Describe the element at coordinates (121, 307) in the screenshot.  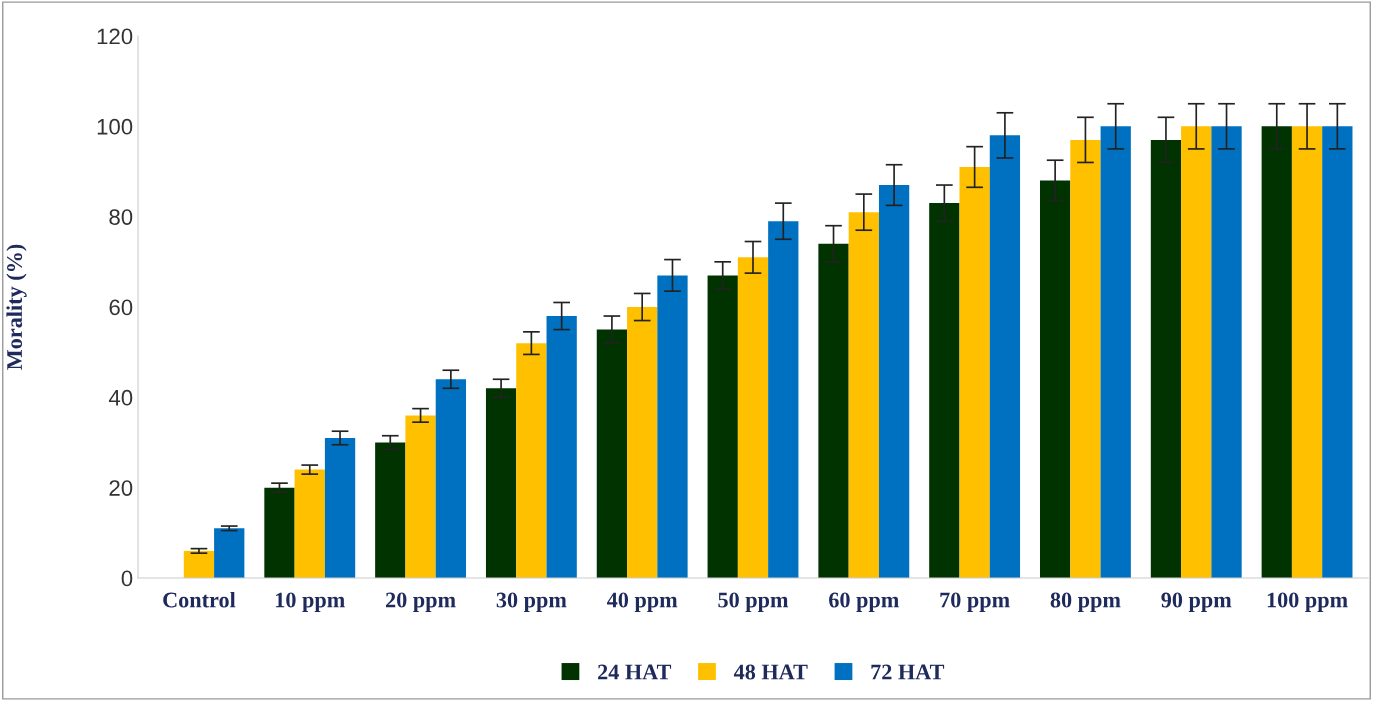
I see `y-tick-label: 60` at that location.